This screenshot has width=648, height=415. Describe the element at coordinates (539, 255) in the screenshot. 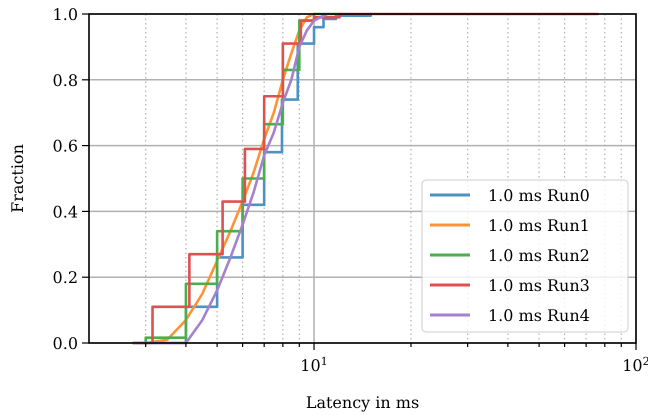

I see `legend-label: 1.0 ms Run2` at that location.